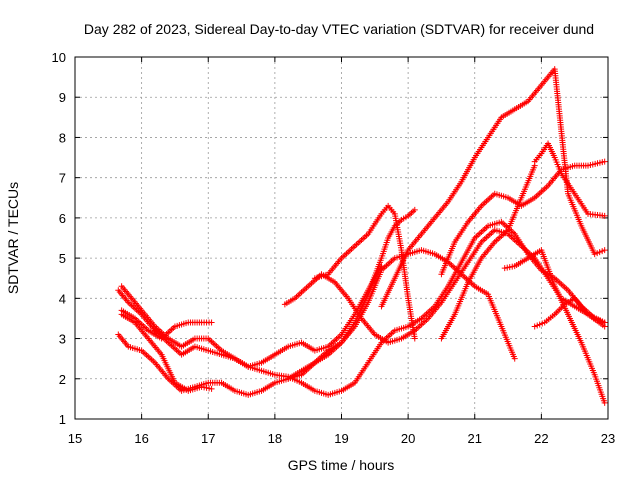  What do you see at coordinates (275, 438) in the screenshot?
I see `x-tick-label: 18` at bounding box center [275, 438].